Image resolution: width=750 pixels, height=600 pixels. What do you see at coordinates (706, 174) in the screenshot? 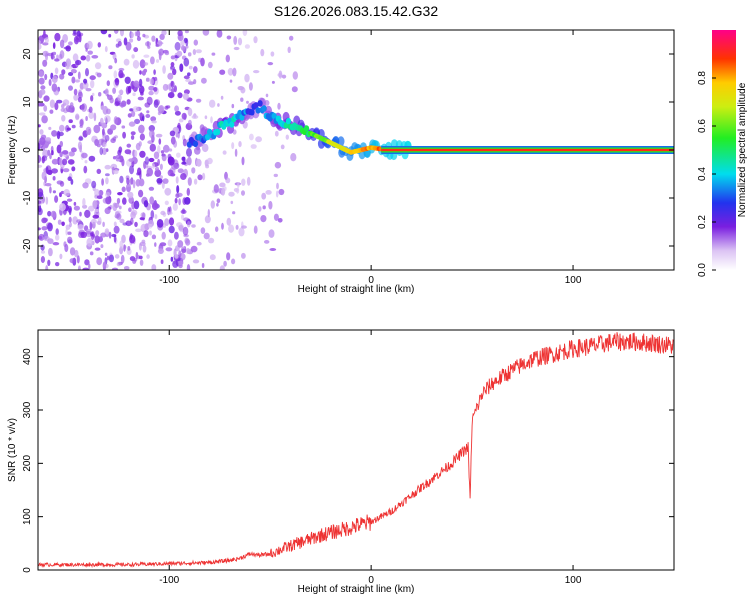
I see `colorbar-ticks: 0.0 0.2 0.4 0.6 0.8` at bounding box center [706, 174].